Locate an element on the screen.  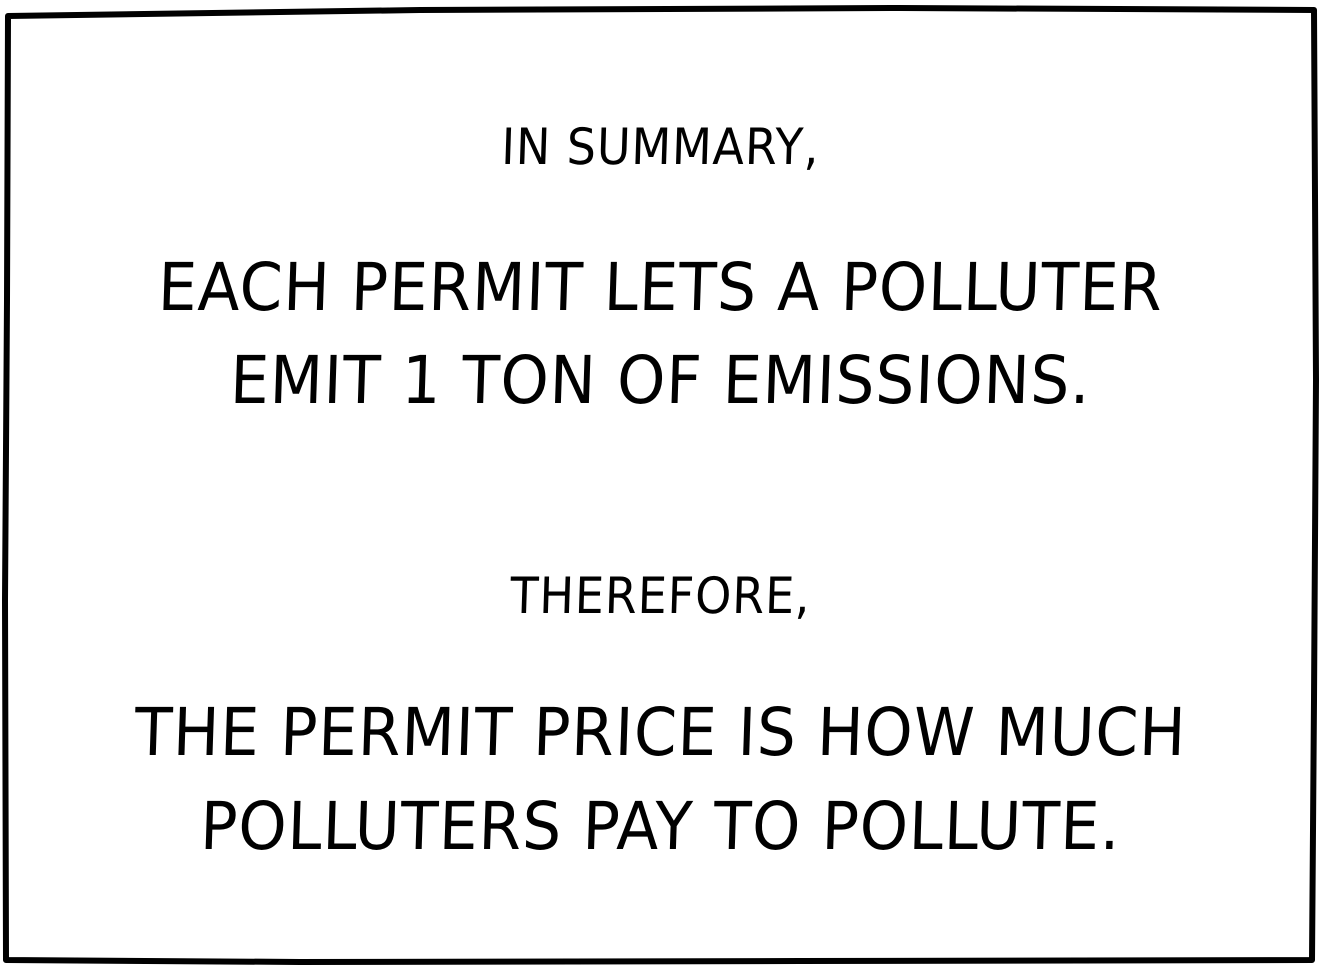
connector-text: THEREFORE, is located at coordinates (660, 596).